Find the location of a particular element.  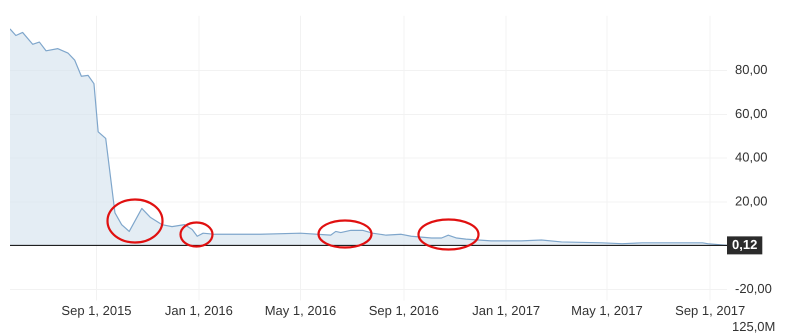

y-tick-label: 40,00 is located at coordinates (751, 157).